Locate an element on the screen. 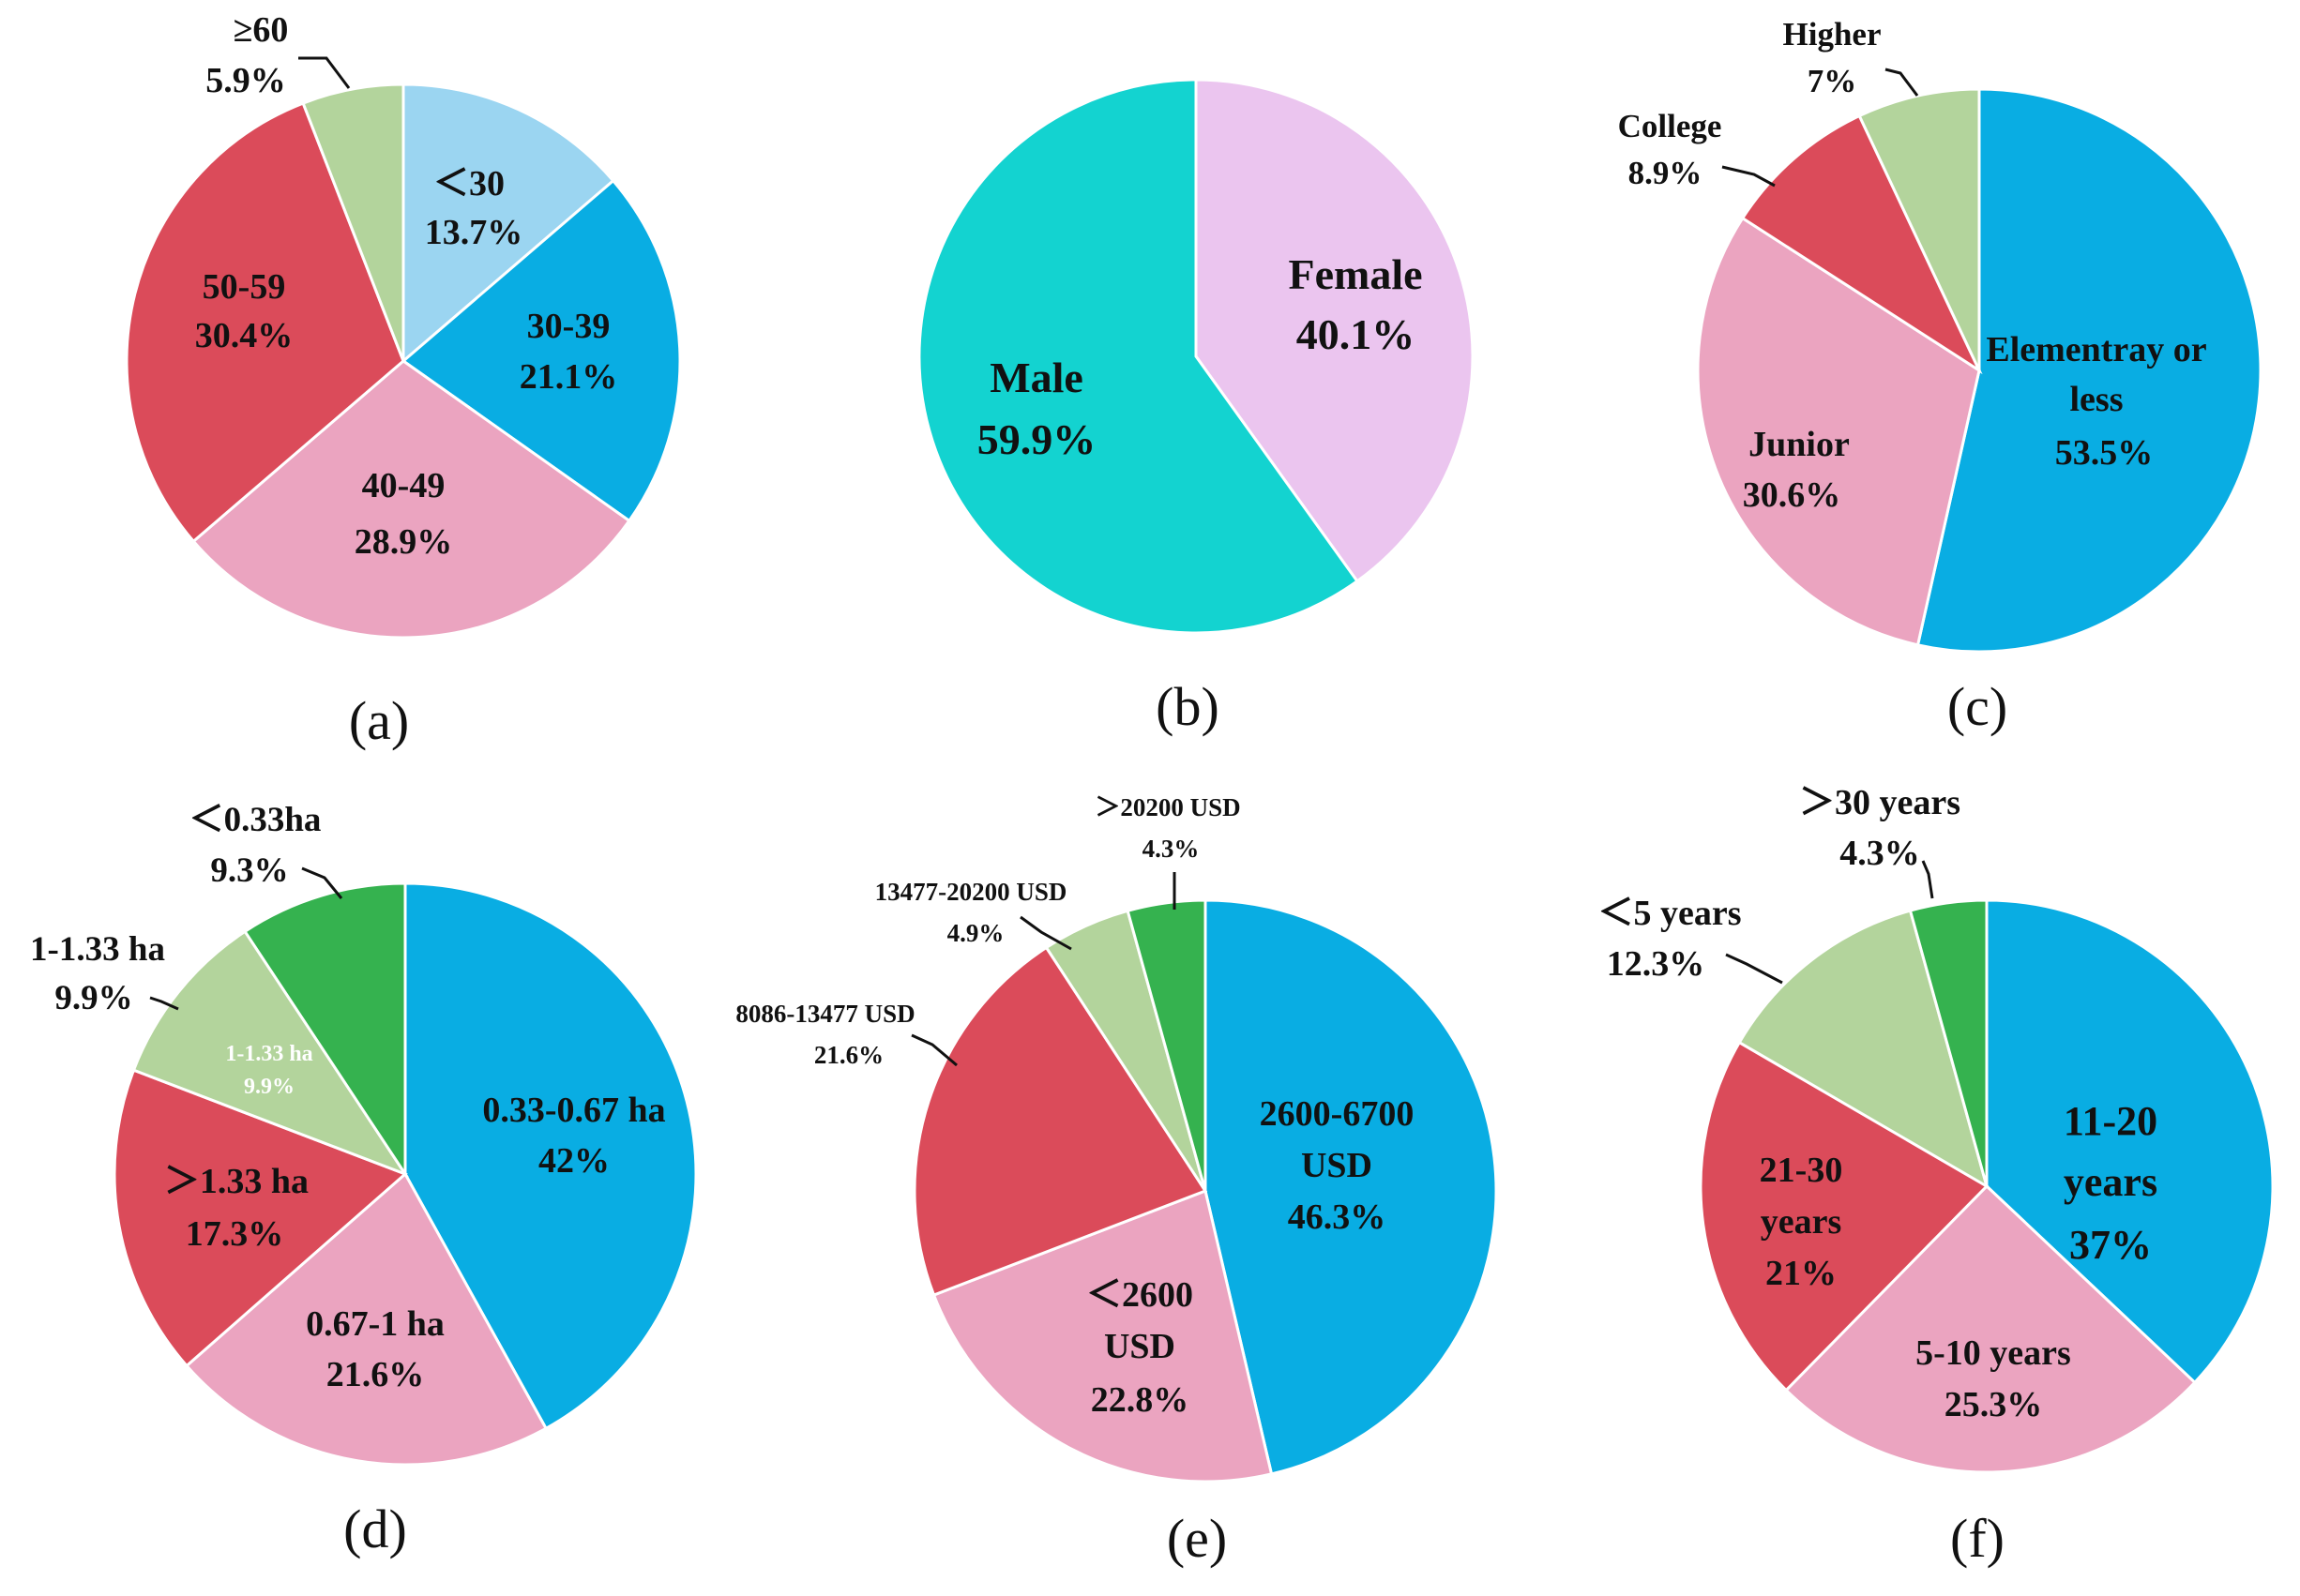 Image resolution: width=2300 pixels, height=1596 pixels. label-e-1-pct: 22.8% is located at coordinates (1140, 1400).